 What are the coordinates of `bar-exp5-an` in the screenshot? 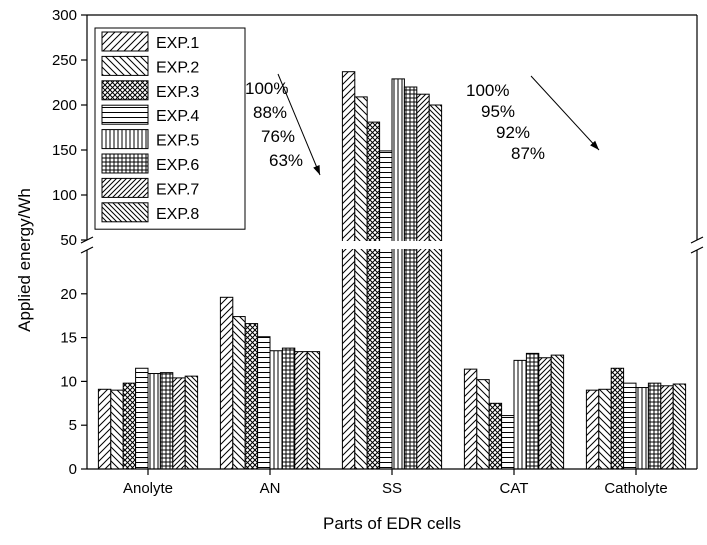 It's located at (276, 409).